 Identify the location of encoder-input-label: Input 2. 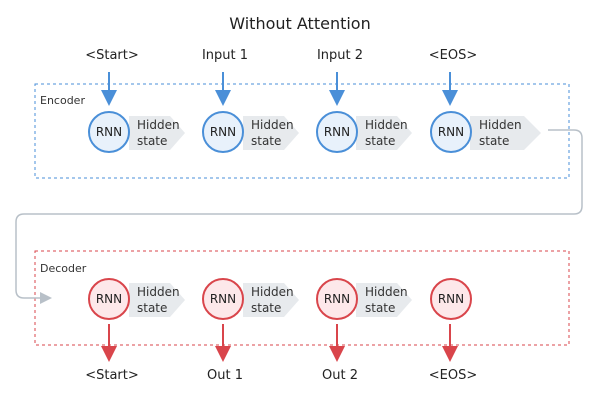
(340, 55).